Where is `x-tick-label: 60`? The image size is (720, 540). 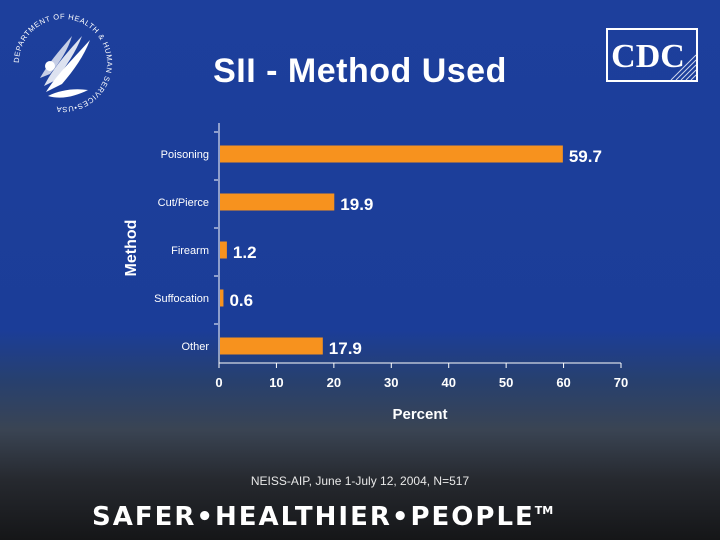 x-tick-label: 60 is located at coordinates (563, 382).